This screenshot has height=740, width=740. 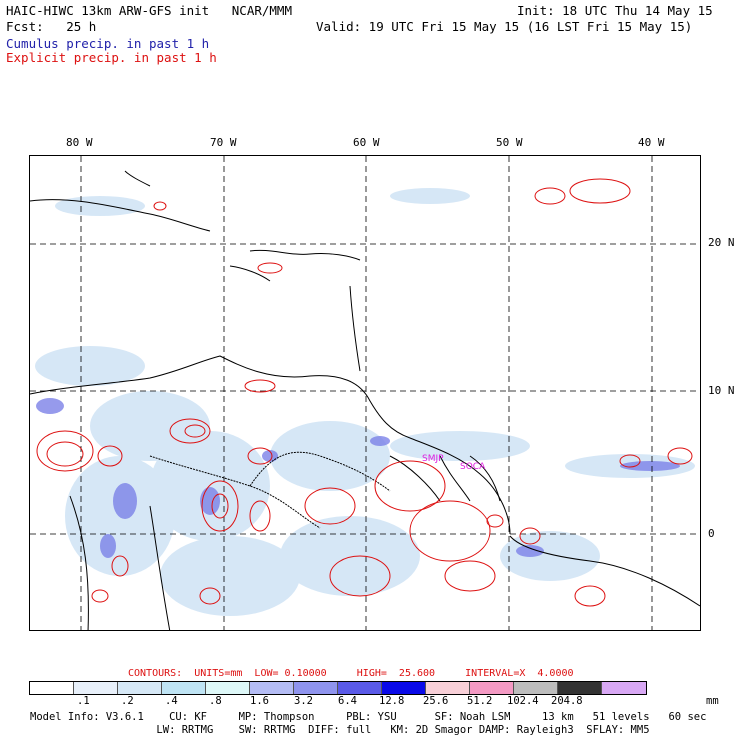 I want to click on lat-label-20n: 20 N, so click(x=721, y=242).